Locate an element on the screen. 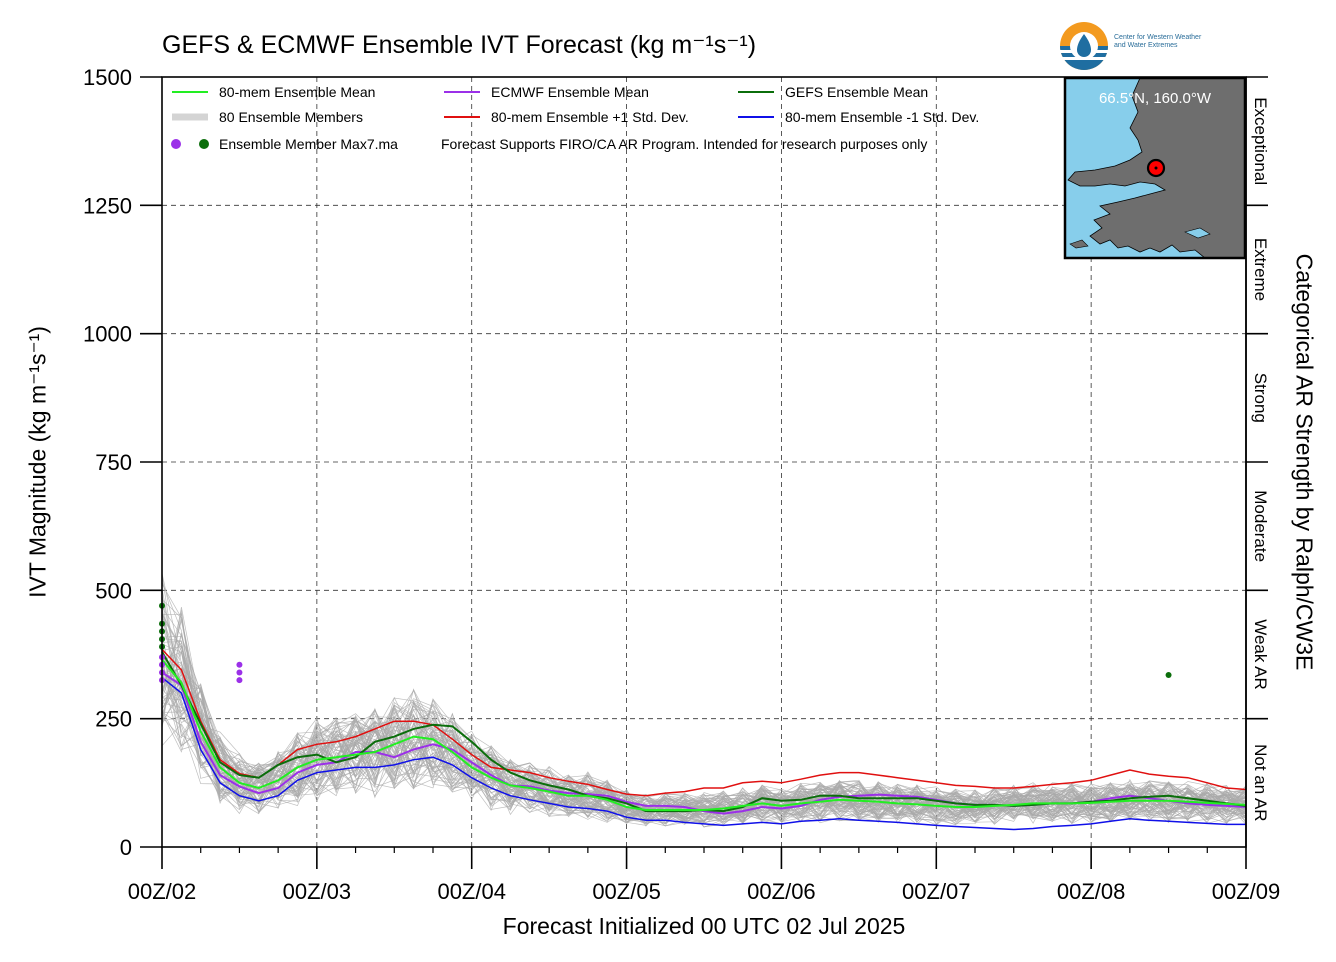 The image size is (1336, 962). legend-label: 80-mem Ensemble +1 Std. Dev. is located at coordinates (590, 117).